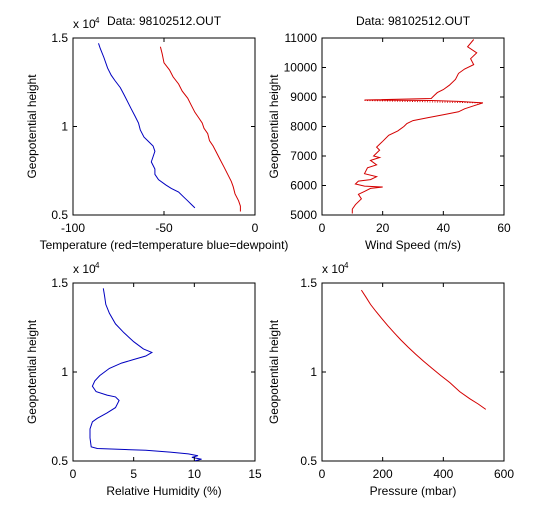 The width and height of the screenshot is (560, 520). What do you see at coordinates (413, 245) in the screenshot?
I see `x-axis-label: Wind Speed (m/s)` at bounding box center [413, 245].